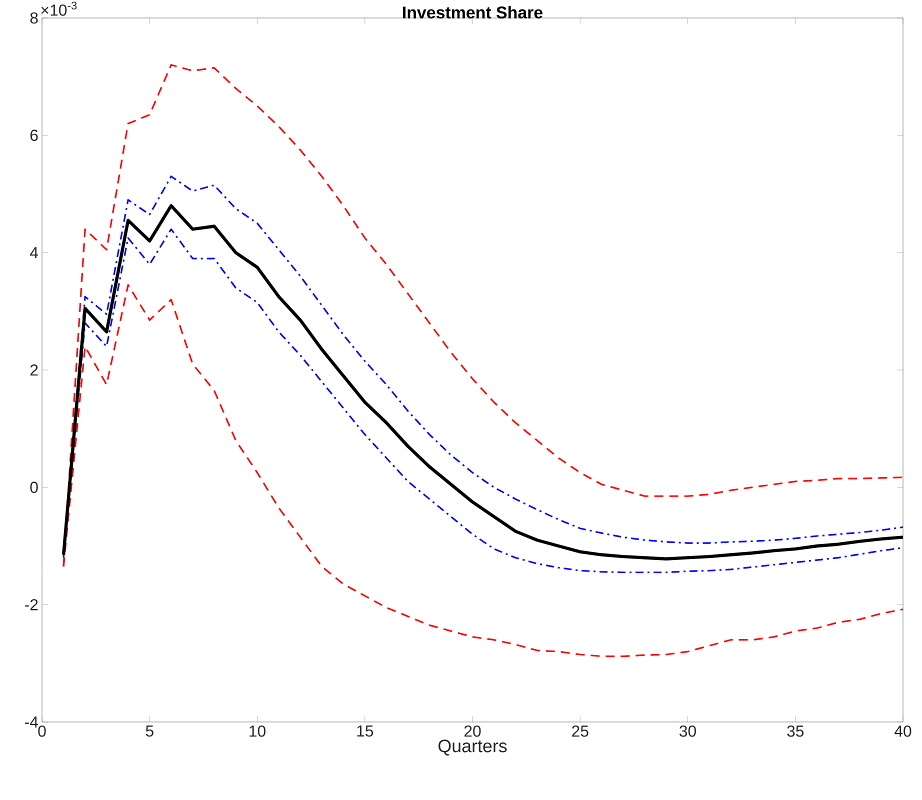 The width and height of the screenshot is (922, 800). Describe the element at coordinates (795, 731) in the screenshot. I see `x-tick-label: 35` at that location.